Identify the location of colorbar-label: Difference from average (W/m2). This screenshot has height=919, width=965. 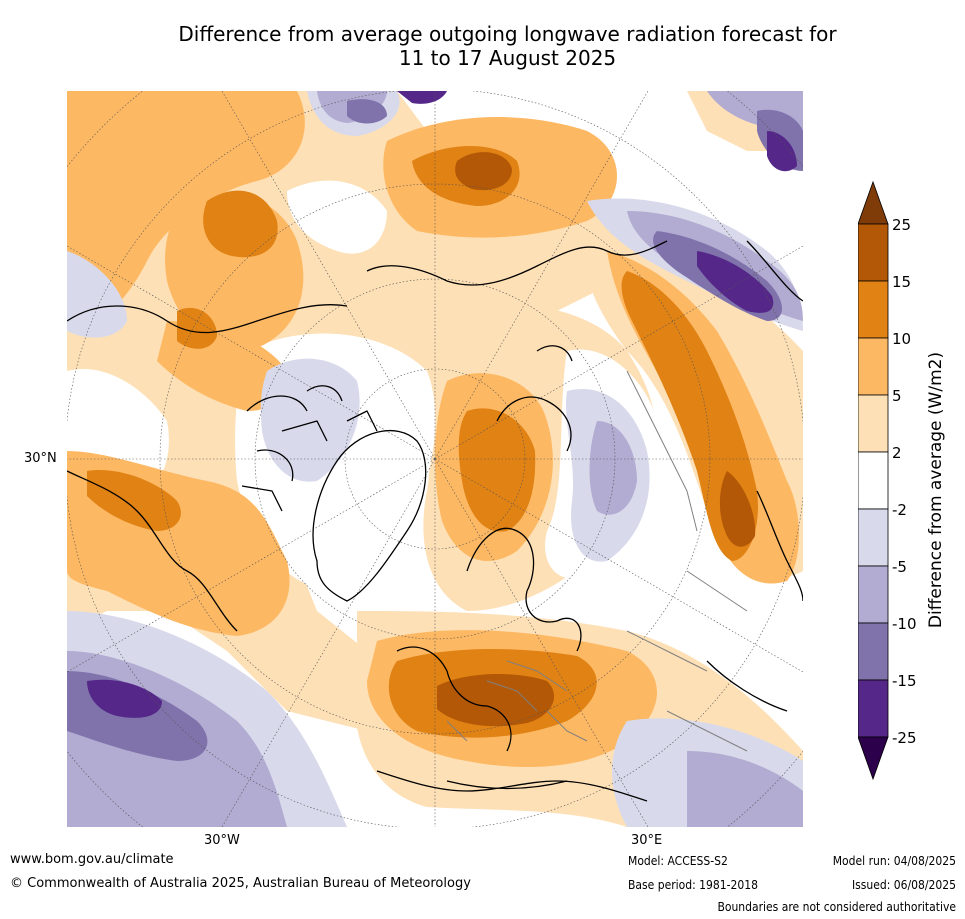
(936, 490).